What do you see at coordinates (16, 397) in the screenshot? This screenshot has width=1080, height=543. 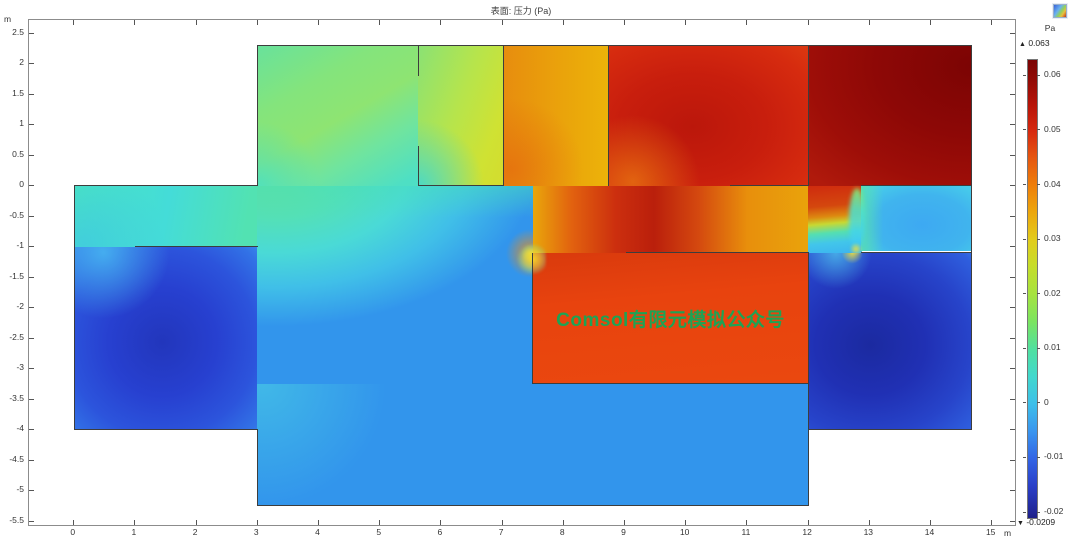 I see `y-tick-label: -3.5` at bounding box center [16, 397].